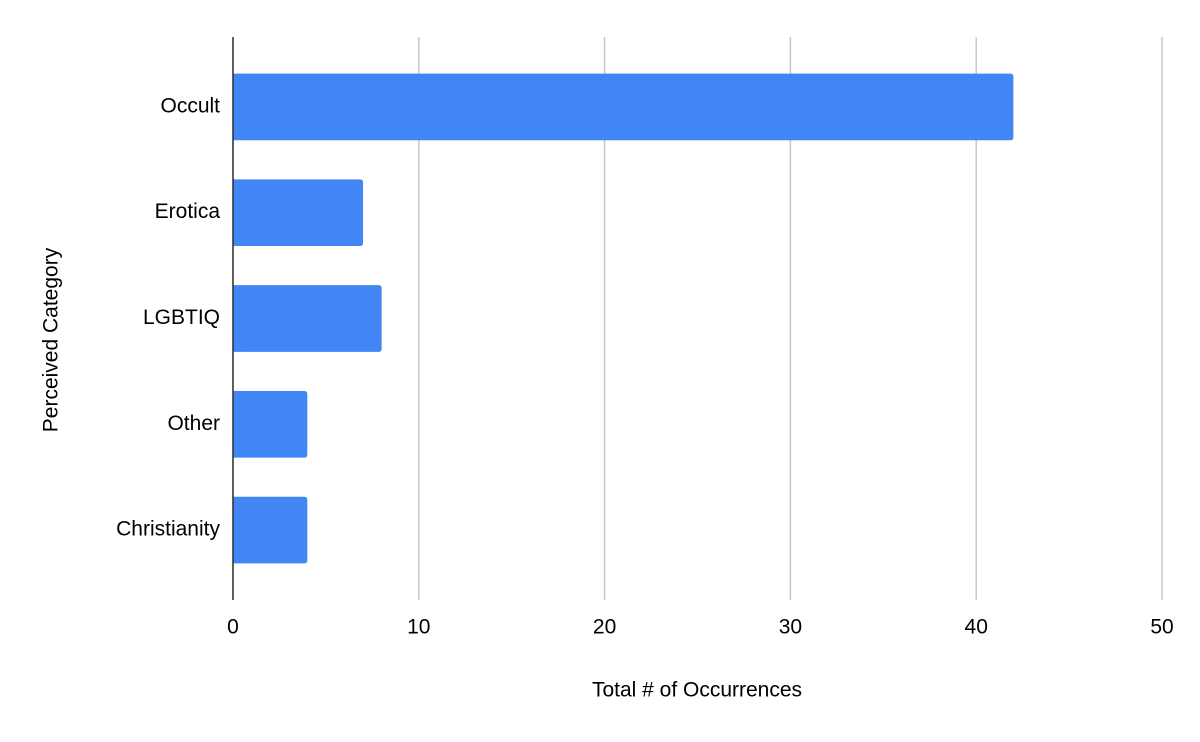 The width and height of the screenshot is (1200, 742). I want to click on y-tick-label: Erotica, so click(188, 211).